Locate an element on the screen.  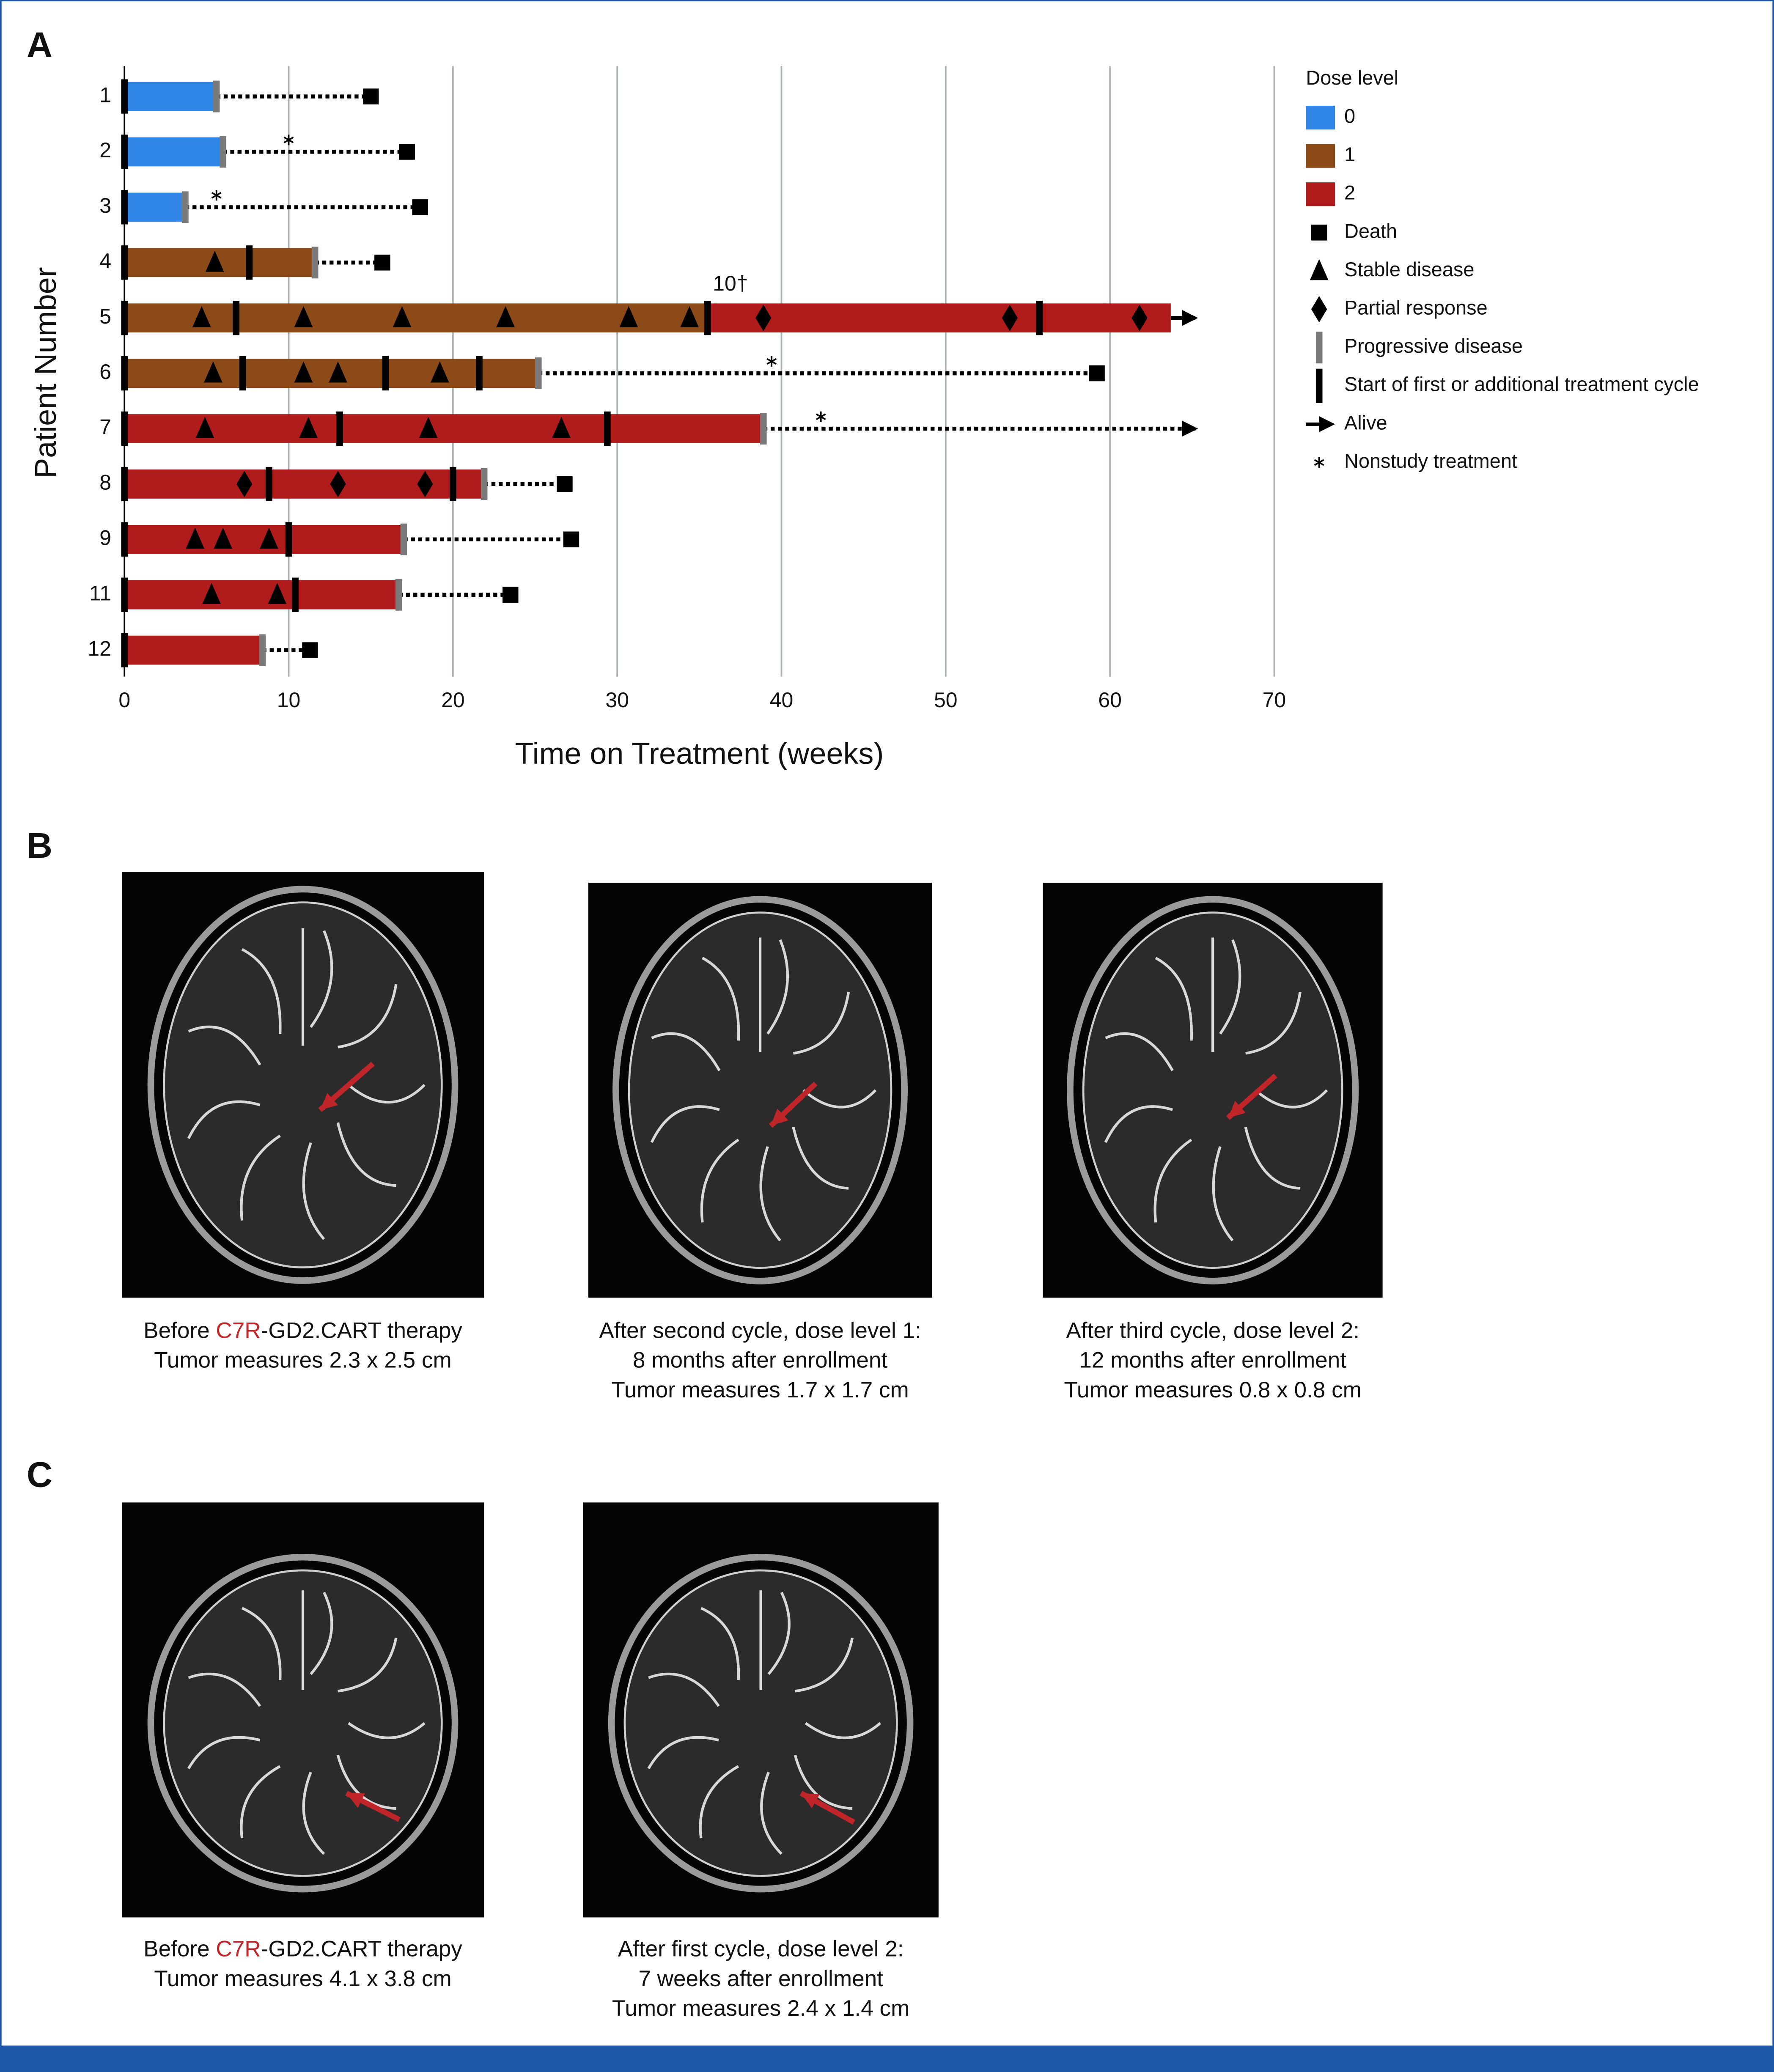
caption-line: After third cycle, dose level 2: is located at coordinates (1212, 1330).